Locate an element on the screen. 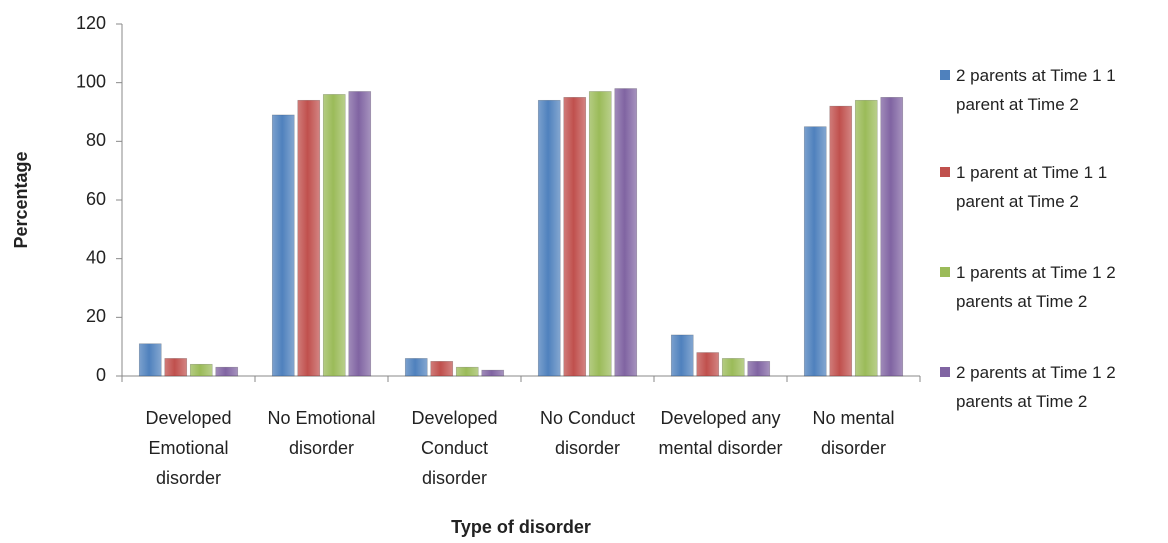 The image size is (1168, 543). legend-label: 1 parents at Time 1 2 parents at Time 2 is located at coordinates (1036, 287).